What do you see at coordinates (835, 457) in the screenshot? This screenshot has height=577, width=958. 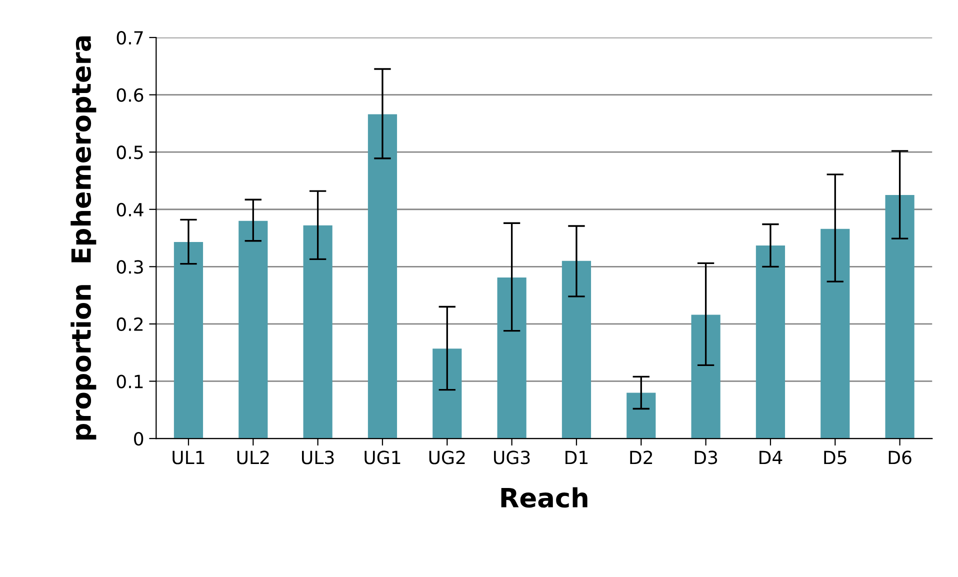 I see `x-tick-label: D5` at bounding box center [835, 457].